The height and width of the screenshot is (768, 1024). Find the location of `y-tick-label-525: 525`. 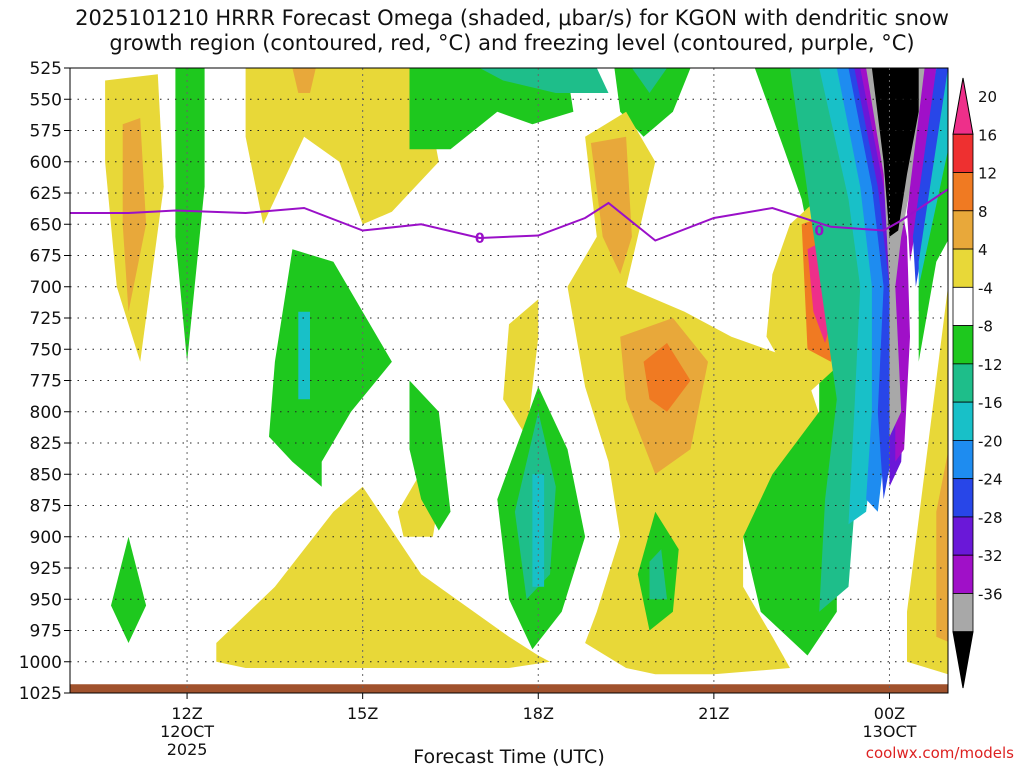

y-tick-label-525: 525 is located at coordinates (46, 69).